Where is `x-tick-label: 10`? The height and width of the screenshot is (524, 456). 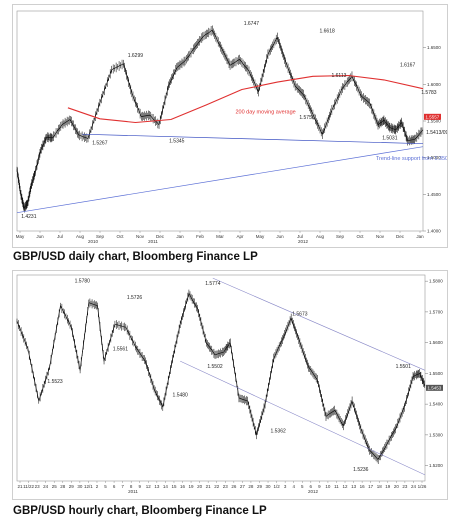 x-tick-label: 10 is located at coordinates (328, 486).